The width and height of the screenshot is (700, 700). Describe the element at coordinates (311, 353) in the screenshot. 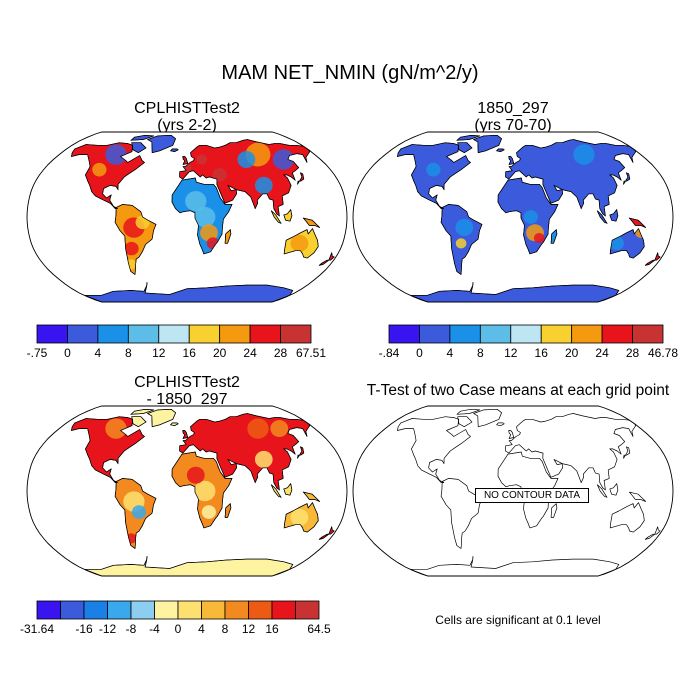

I see `colorbar-tick-label: 67.51` at that location.